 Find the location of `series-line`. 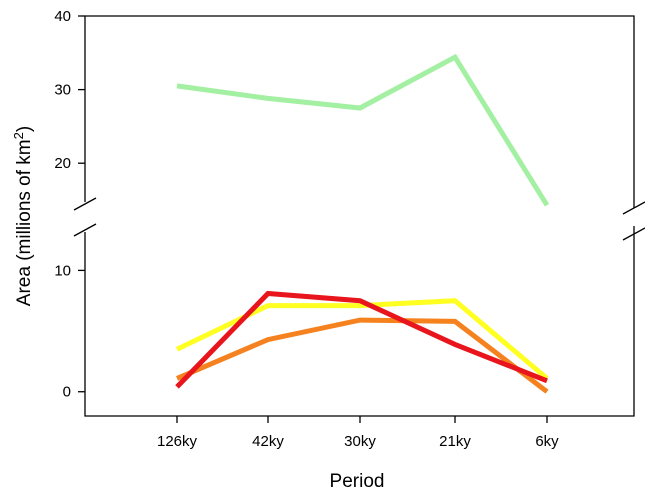

series-line is located at coordinates (362, 340).